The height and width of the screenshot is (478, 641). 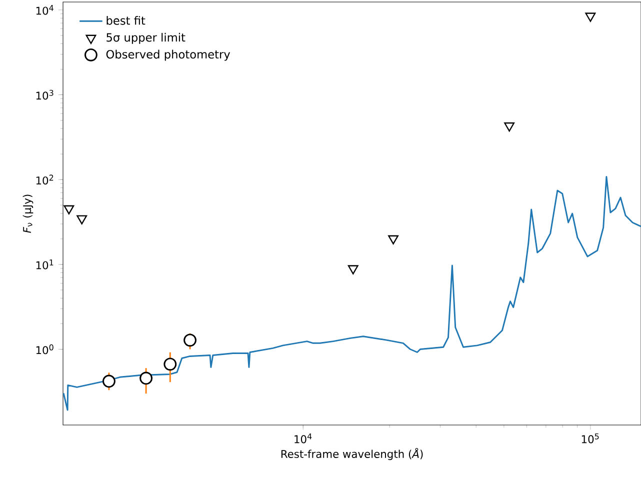 What do you see at coordinates (590, 438) in the screenshot?
I see `x-tick-label: 10$^{5}$` at bounding box center [590, 438].